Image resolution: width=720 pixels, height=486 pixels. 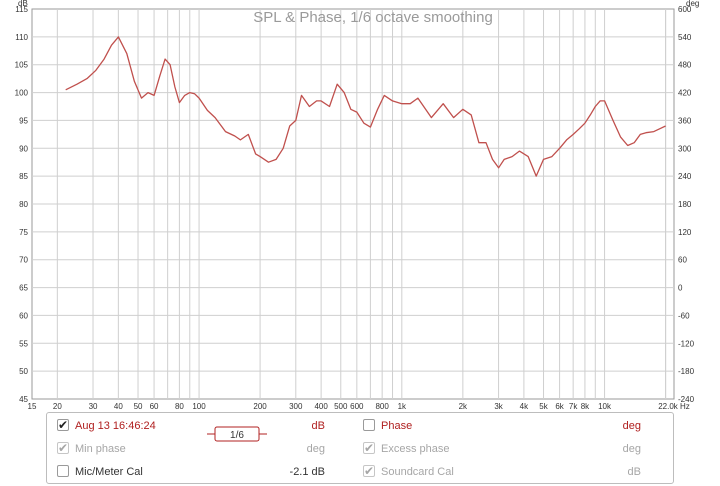 I want to click on y-left-tick-label: 65, so click(x=23, y=288).